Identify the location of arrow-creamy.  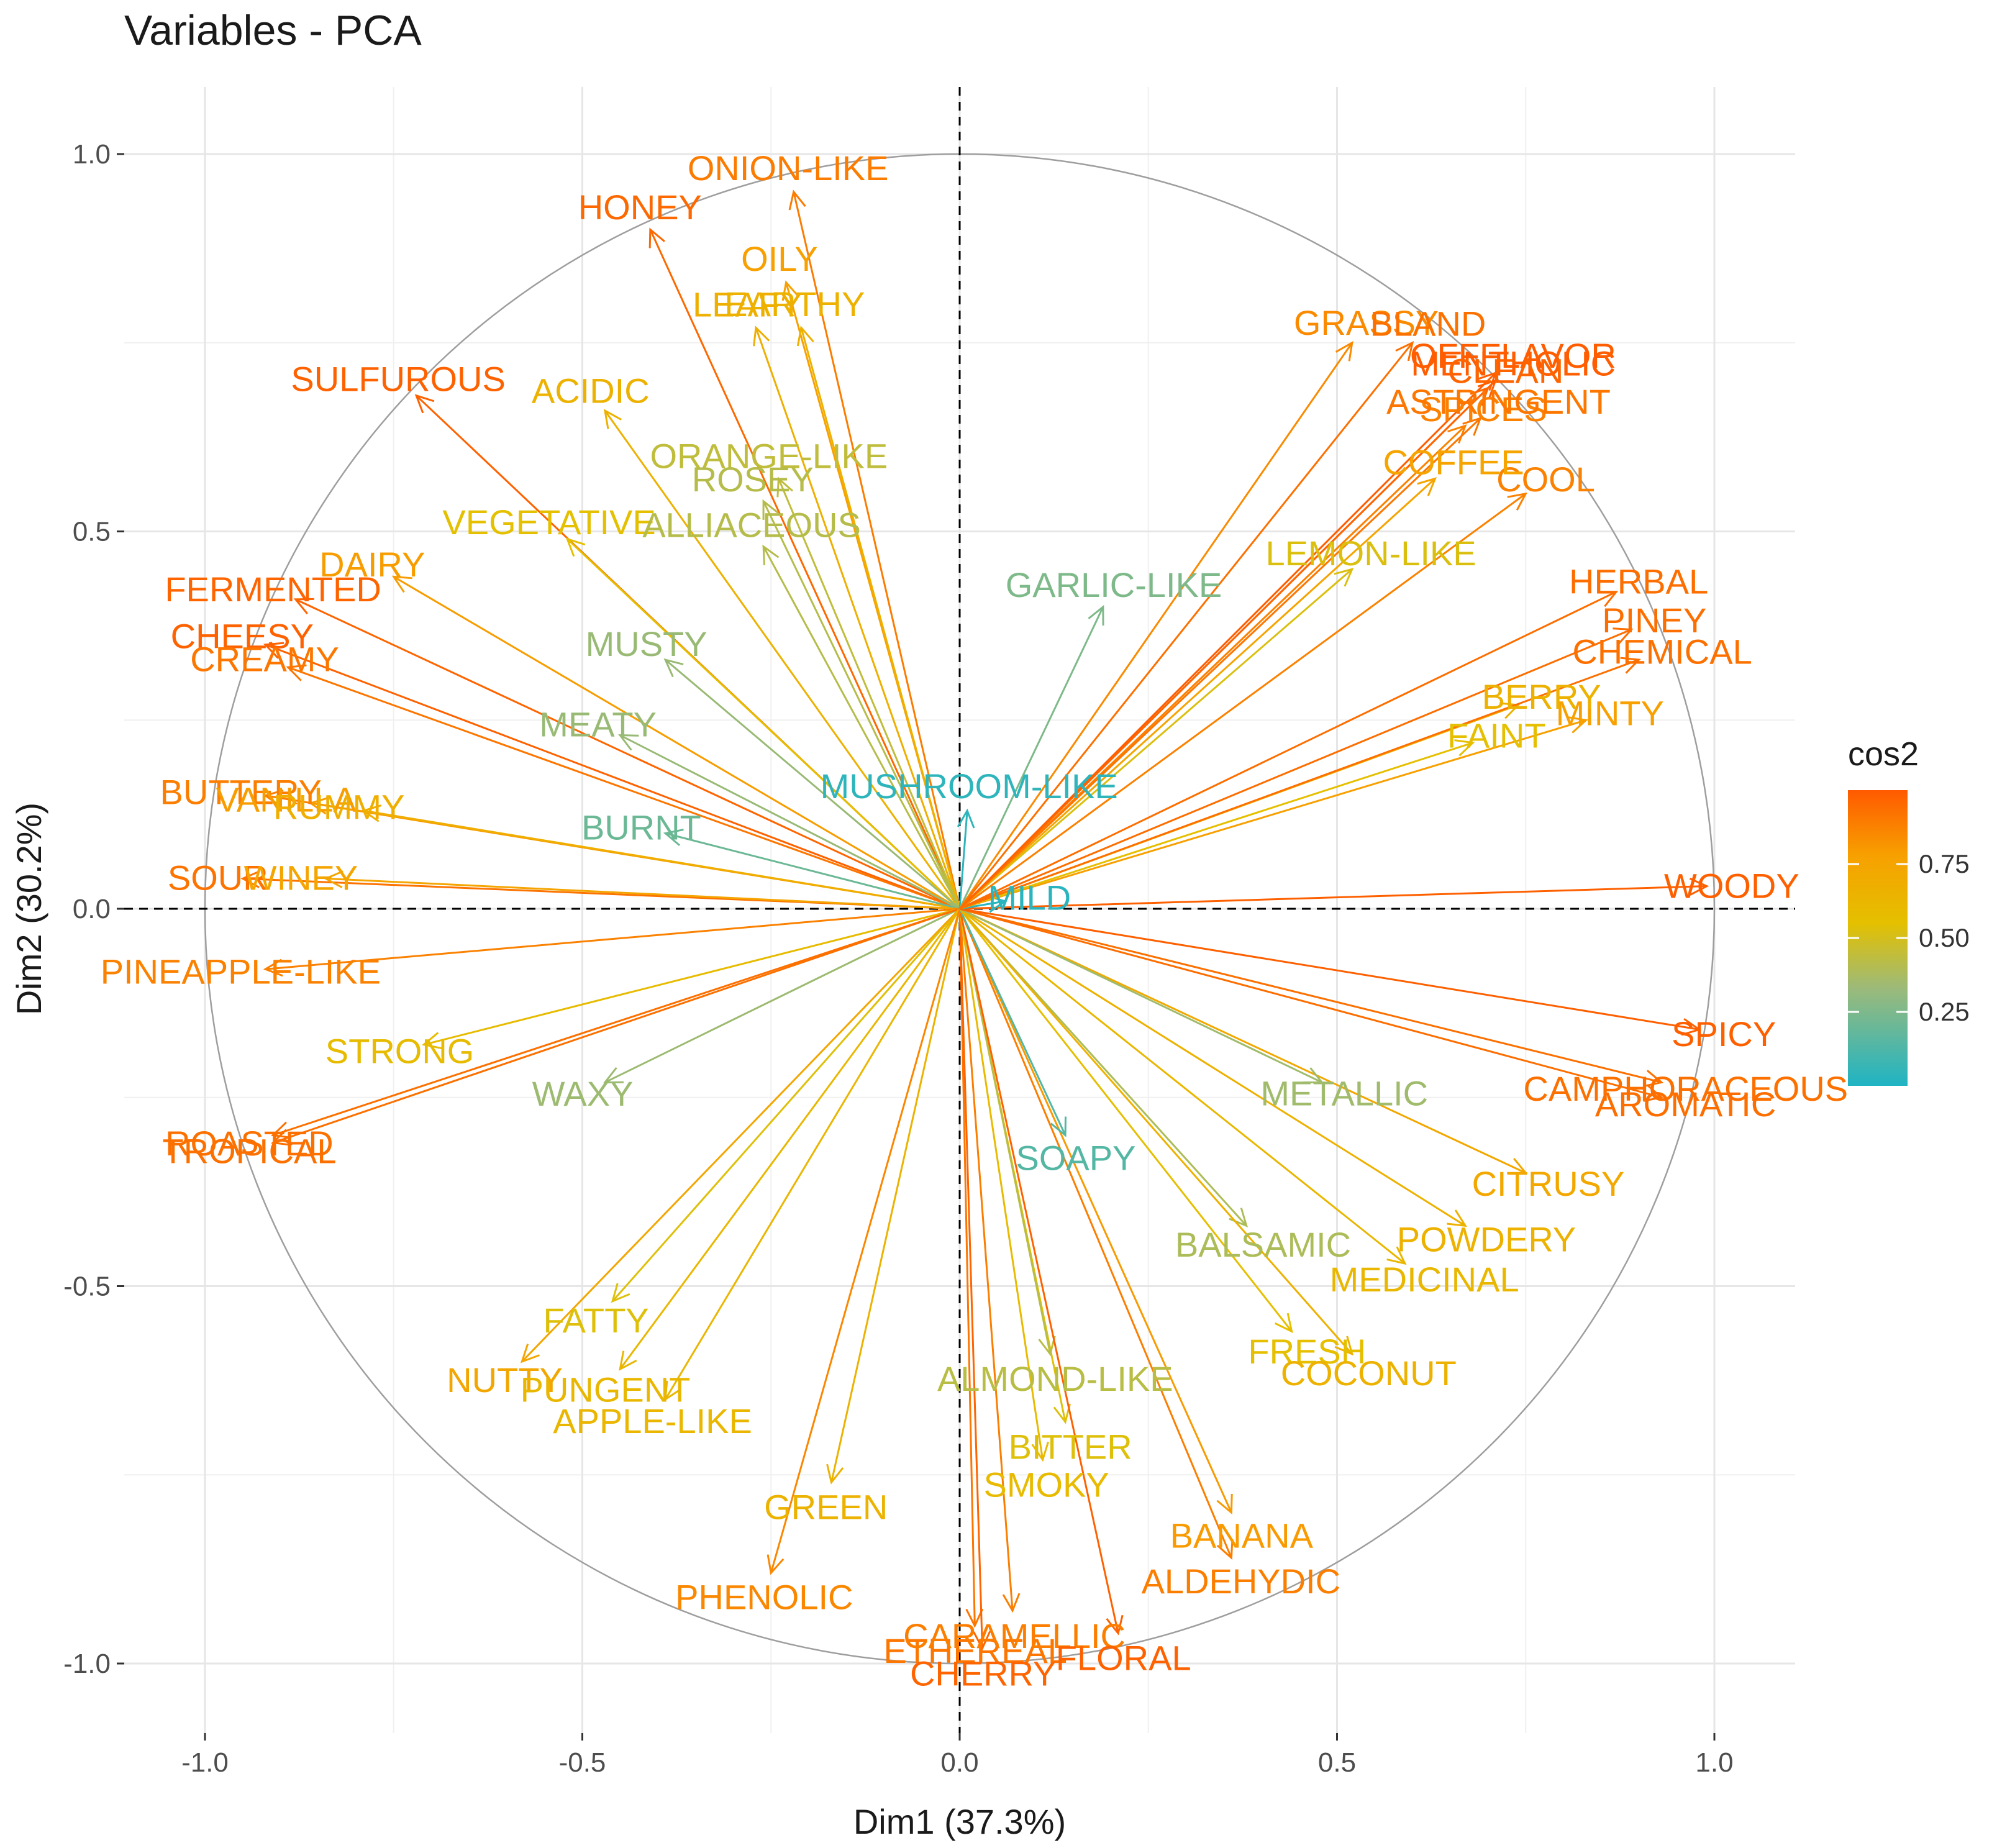
(623, 787).